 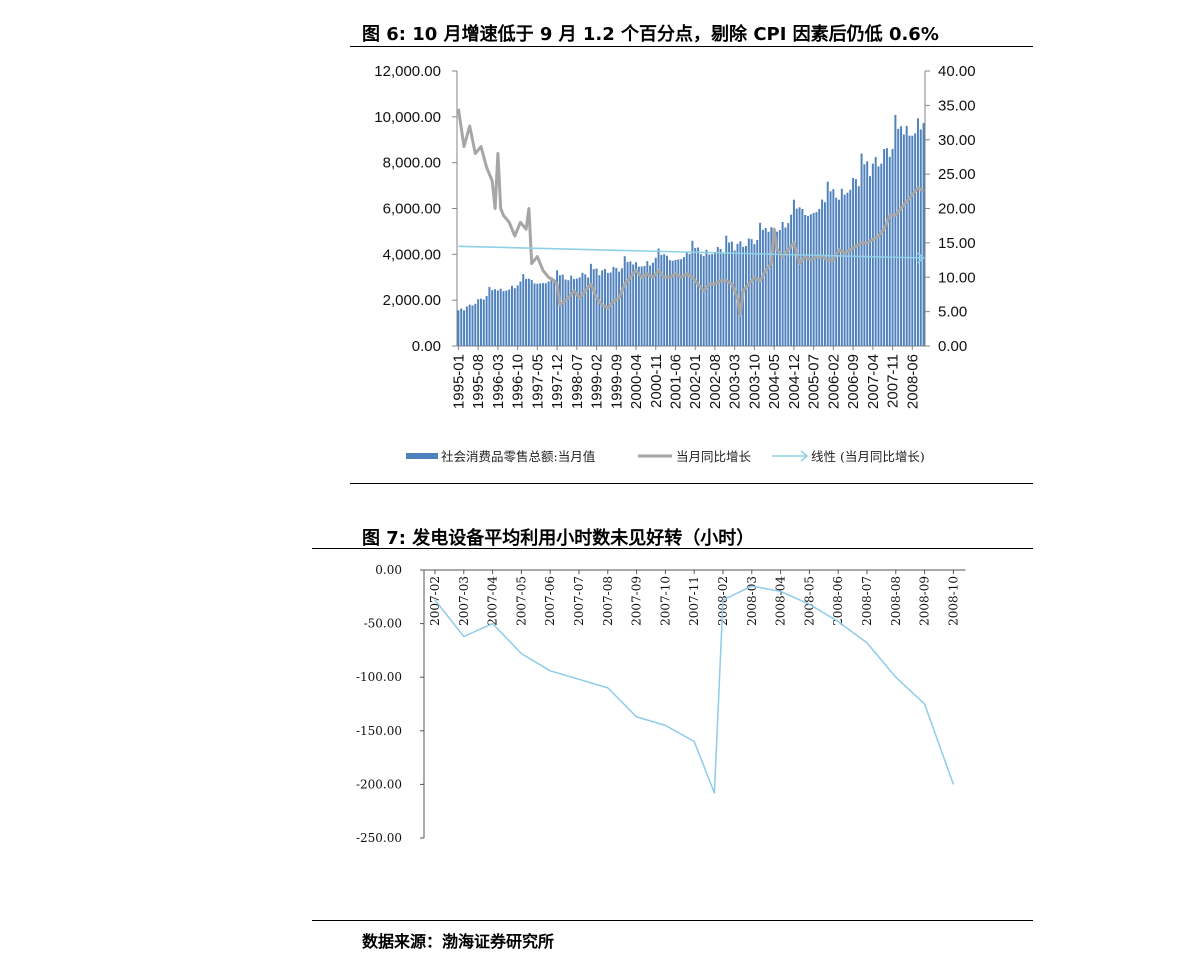 What do you see at coordinates (379, 731) in the screenshot?
I see `y-tick-label: -150.00` at bounding box center [379, 731].